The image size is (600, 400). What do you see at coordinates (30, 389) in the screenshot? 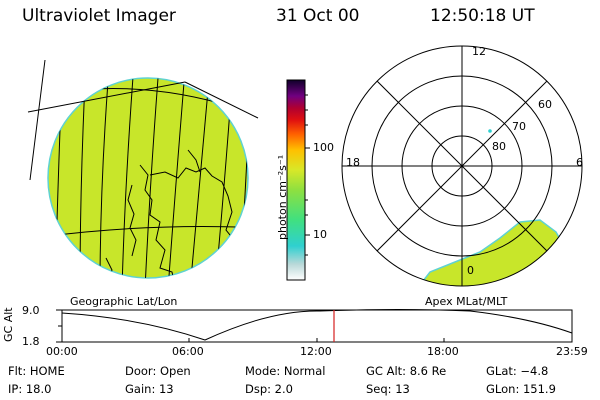
I see `ip-value: IP: 18.0` at bounding box center [30, 389].